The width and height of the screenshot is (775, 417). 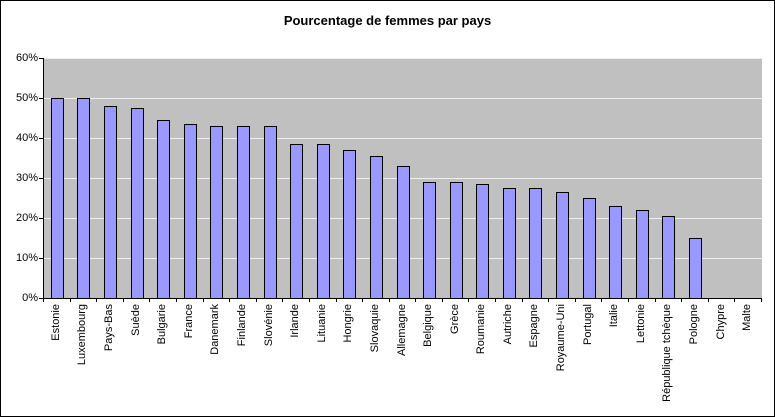 I want to click on y-axis-tick-label: 50%, so click(x=26, y=98).